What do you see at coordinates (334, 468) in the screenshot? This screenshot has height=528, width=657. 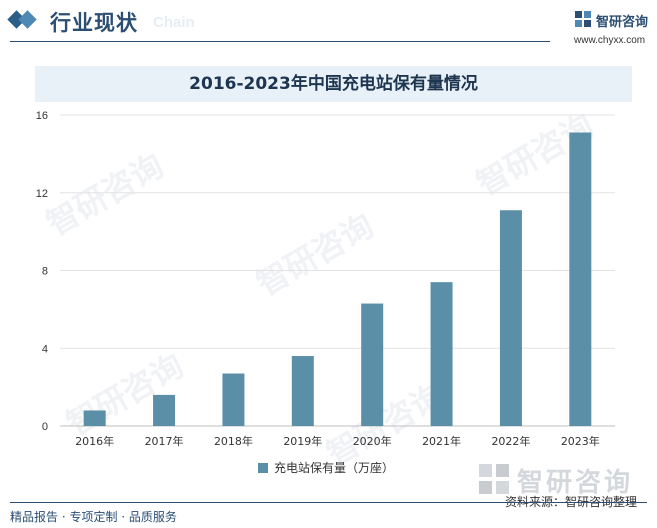 I see `legend-label: 充电站保有量（万座）` at bounding box center [334, 468].